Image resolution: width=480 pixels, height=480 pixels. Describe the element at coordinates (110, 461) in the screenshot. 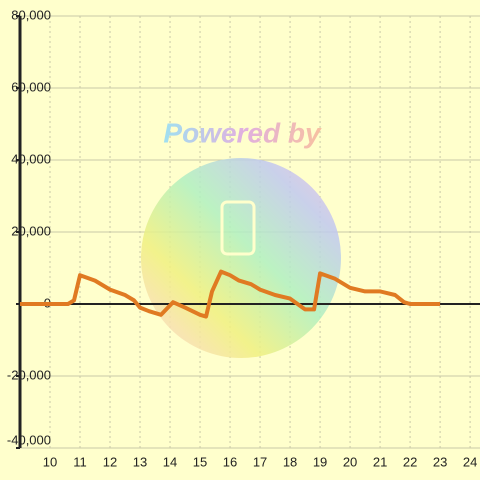

I see `x-tick-label: 12` at that location.